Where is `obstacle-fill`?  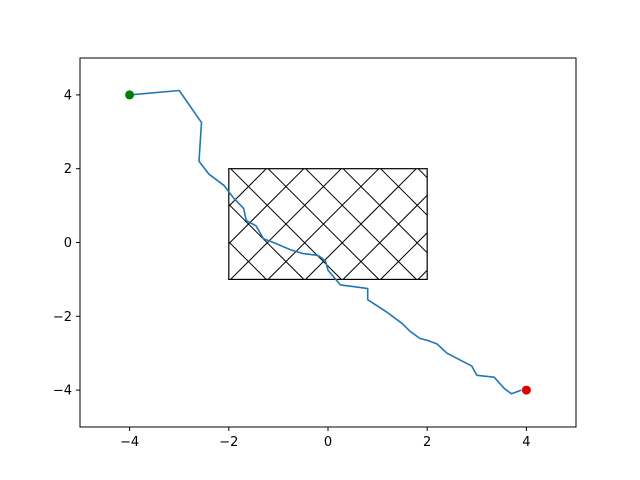
obstacle-fill is located at coordinates (328, 224).